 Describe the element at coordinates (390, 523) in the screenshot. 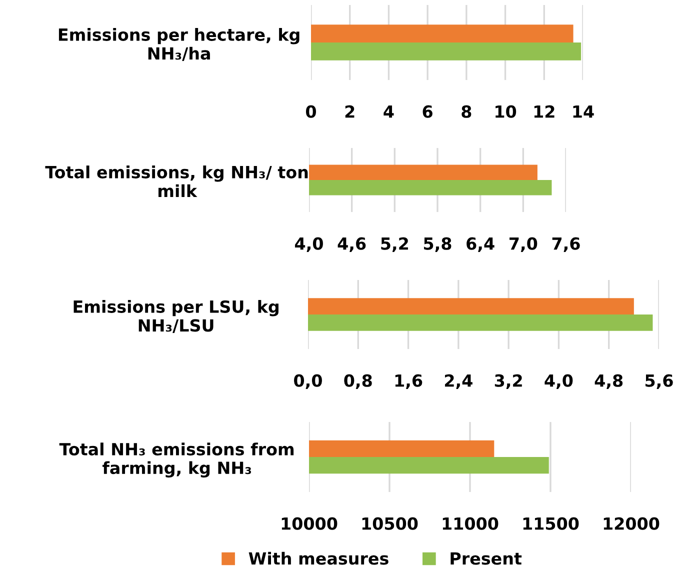

I see `x-tick-label: 10500` at that location.